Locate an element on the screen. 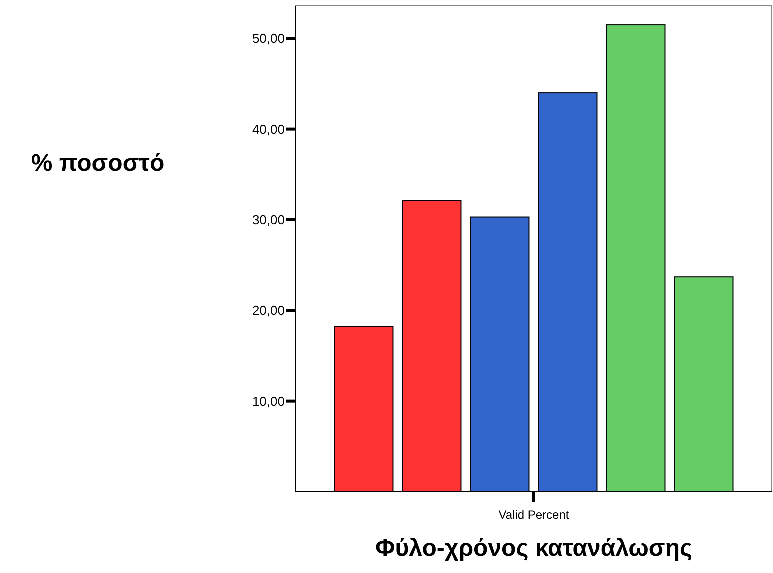  x-tick-label: Valid Percent is located at coordinates (534, 515).